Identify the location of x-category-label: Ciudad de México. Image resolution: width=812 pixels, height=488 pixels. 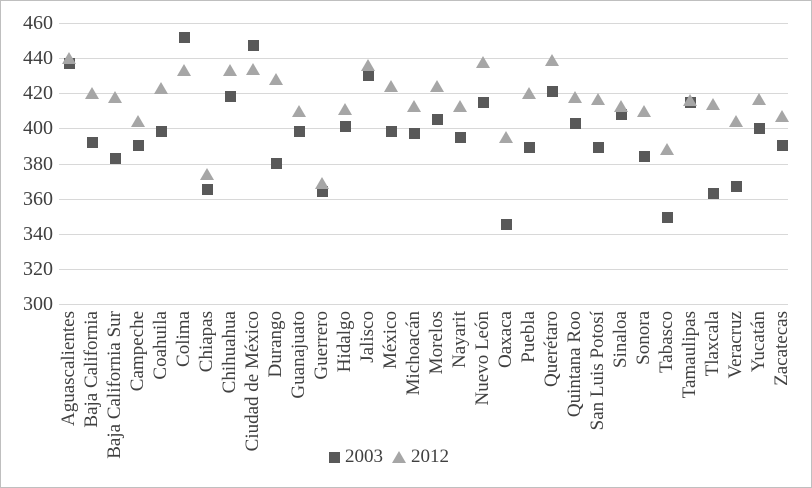
(252, 381).